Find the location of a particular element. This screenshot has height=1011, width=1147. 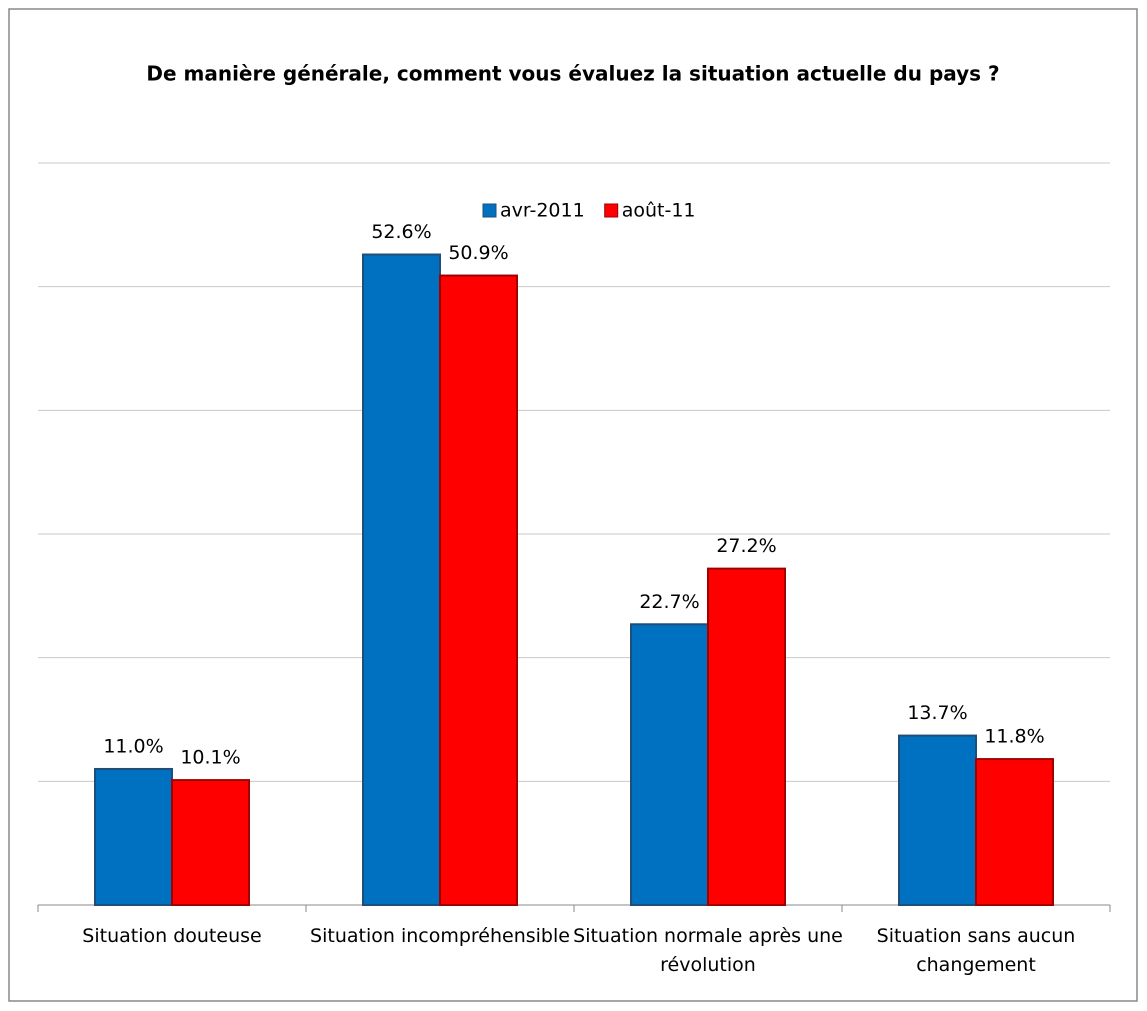

legend-label: avr-2011 is located at coordinates (542, 211).